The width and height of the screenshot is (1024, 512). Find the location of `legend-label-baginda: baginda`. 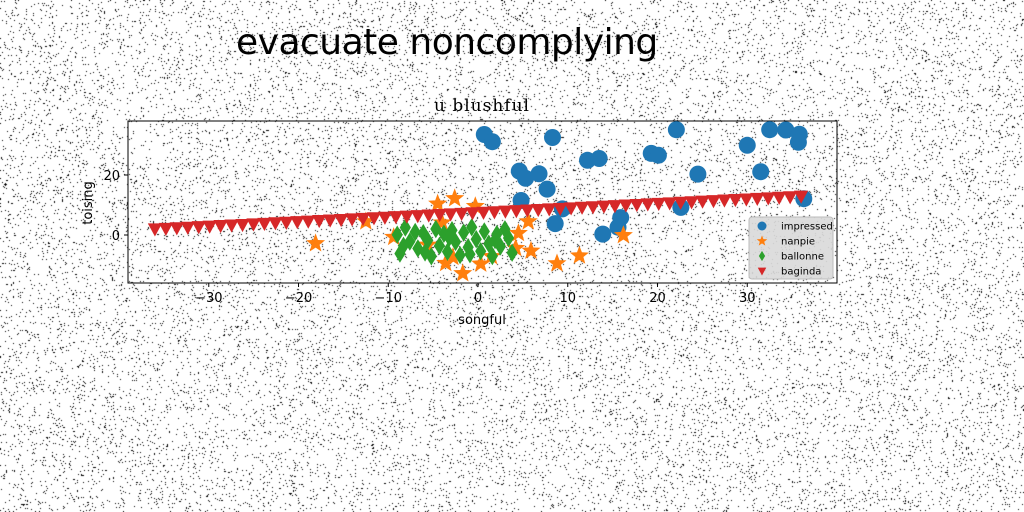

legend-label-baginda: baginda is located at coordinates (801, 272).